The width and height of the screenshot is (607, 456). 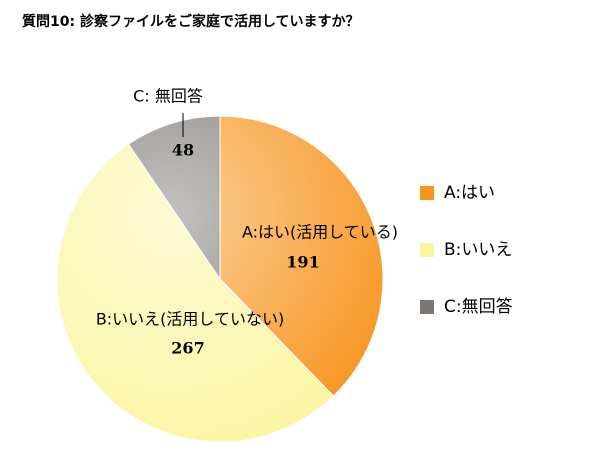 What do you see at coordinates (183, 150) in the screenshot?
I see `value-label: 48` at bounding box center [183, 150].